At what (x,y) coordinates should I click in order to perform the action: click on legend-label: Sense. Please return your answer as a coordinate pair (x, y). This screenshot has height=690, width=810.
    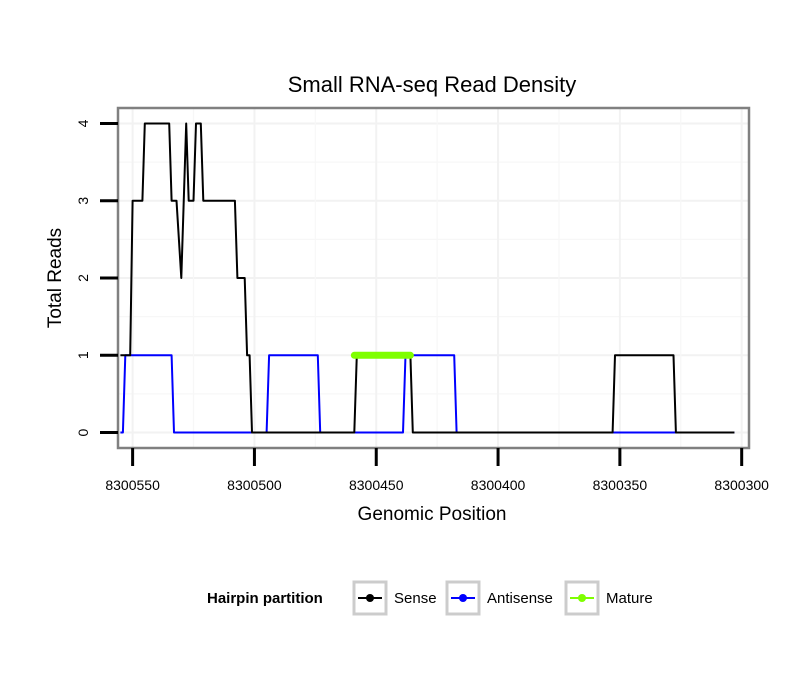
    Looking at the image, I should click on (415, 598).